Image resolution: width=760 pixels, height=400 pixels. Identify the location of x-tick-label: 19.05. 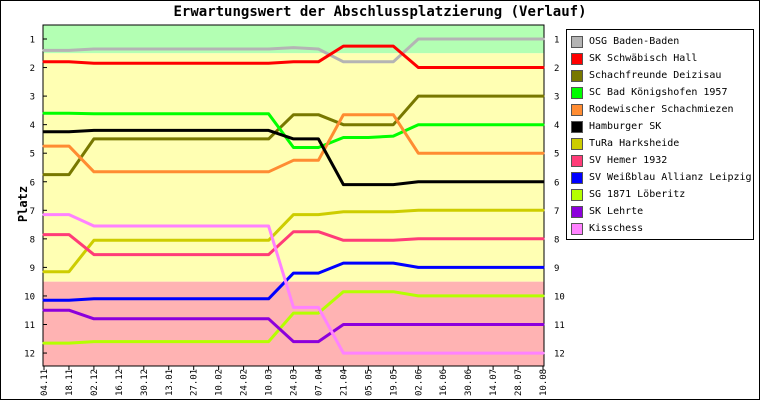
(394, 382).